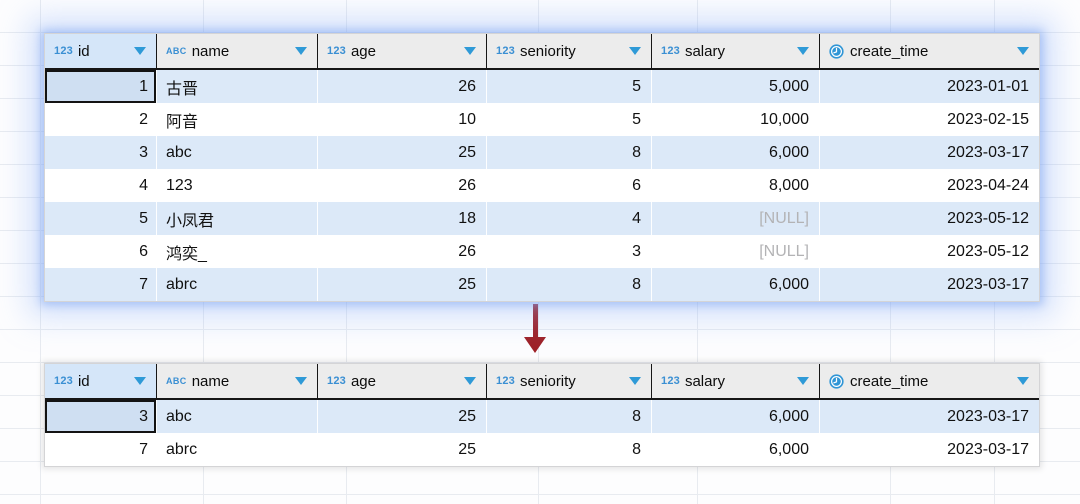 This screenshot has width=1080, height=504. I want to click on cell-create_time: 2023-01-01, so click(988, 86).